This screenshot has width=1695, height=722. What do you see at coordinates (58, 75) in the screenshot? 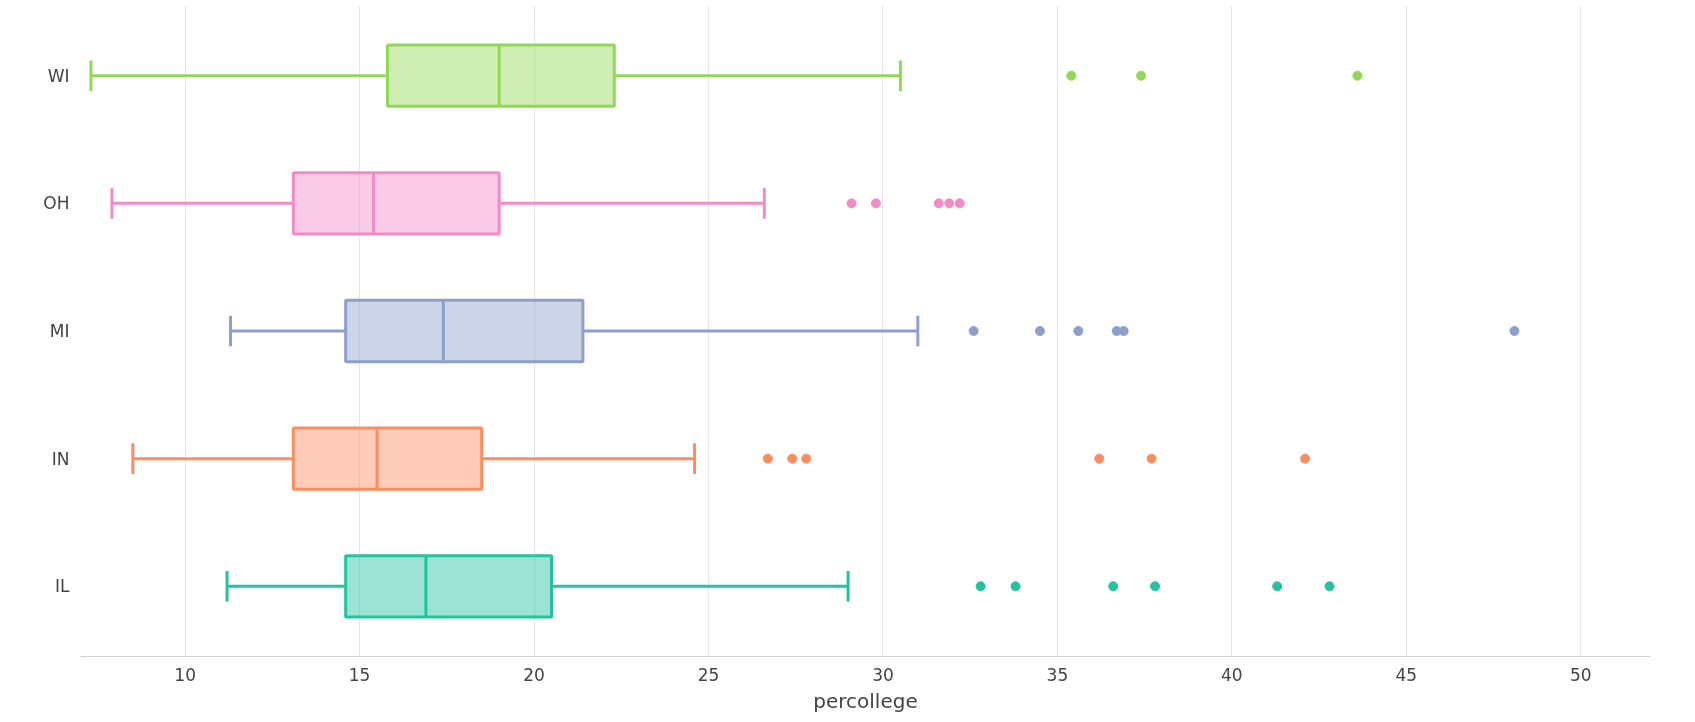
I see `y-tick-label: WI` at bounding box center [58, 75].